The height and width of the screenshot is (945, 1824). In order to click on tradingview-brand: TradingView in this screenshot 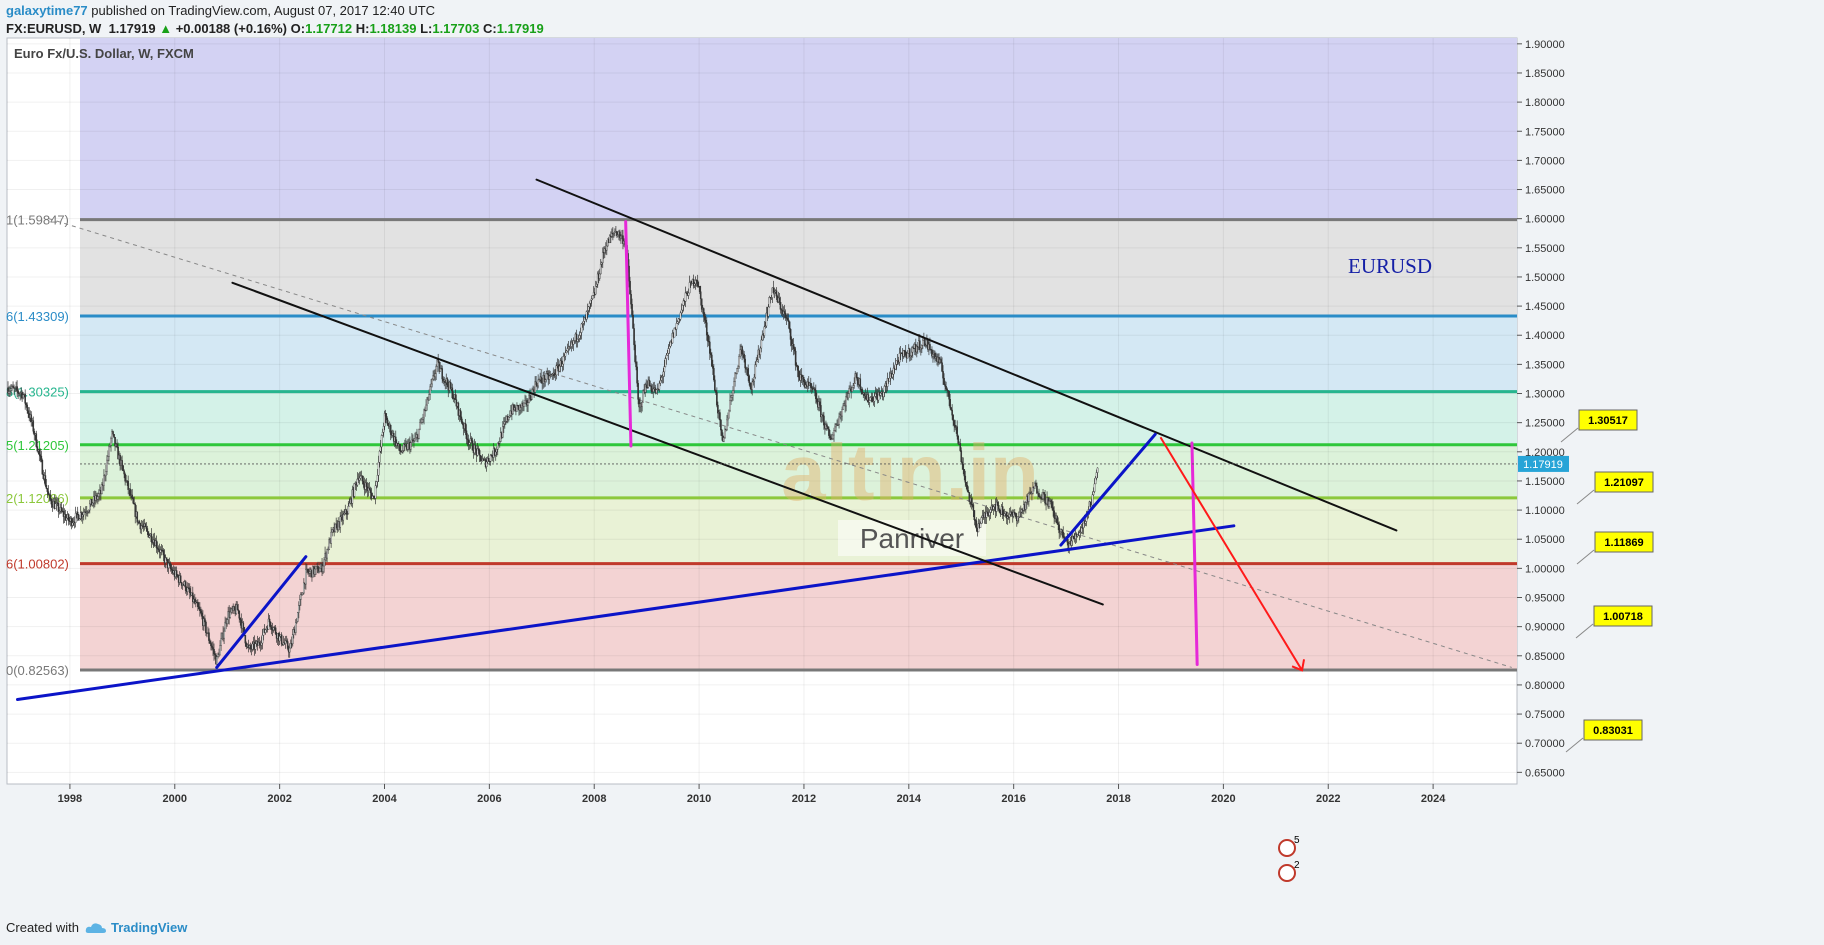, I will do `click(136, 927)`.